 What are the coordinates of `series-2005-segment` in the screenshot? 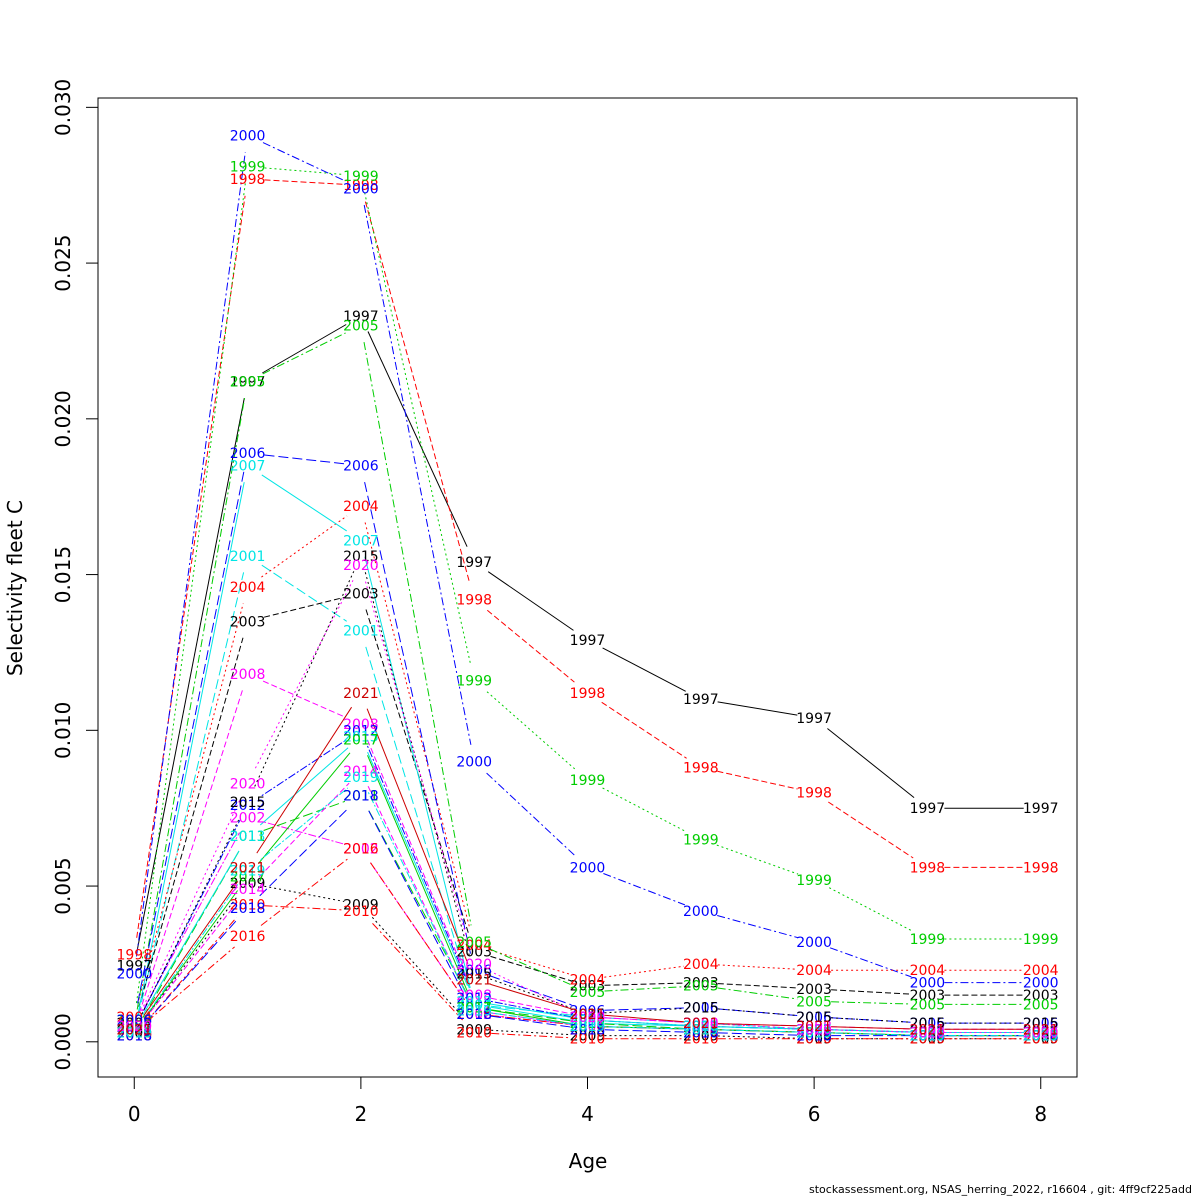 It's located at (757, 993).